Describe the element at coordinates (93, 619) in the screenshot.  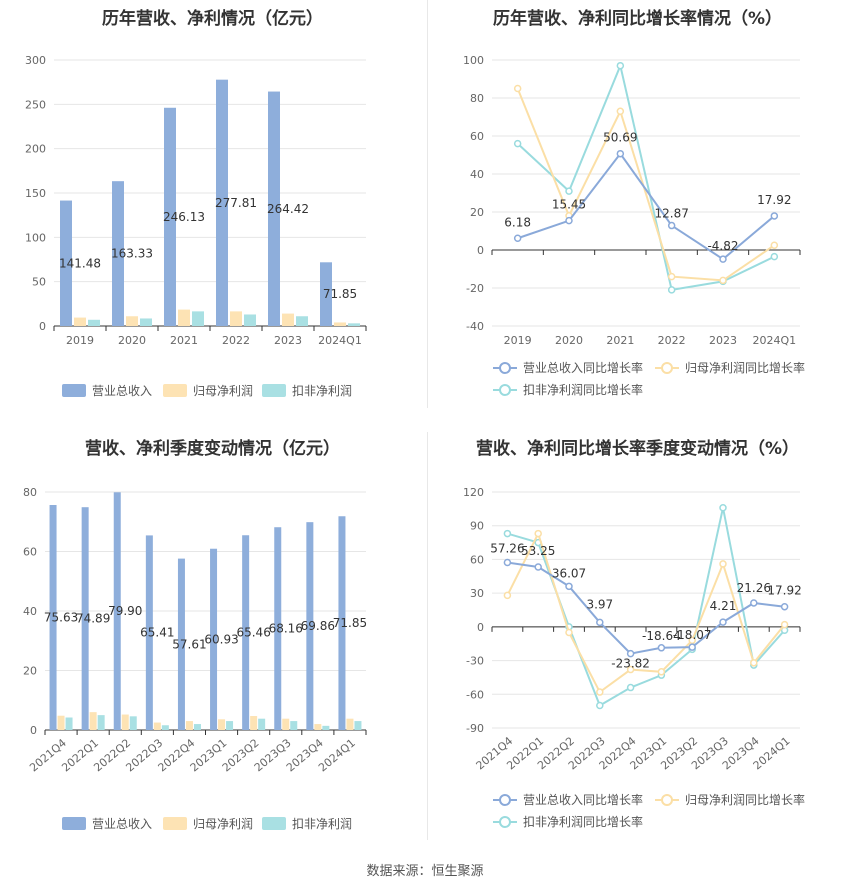
I see `data-label: 74.89` at that location.